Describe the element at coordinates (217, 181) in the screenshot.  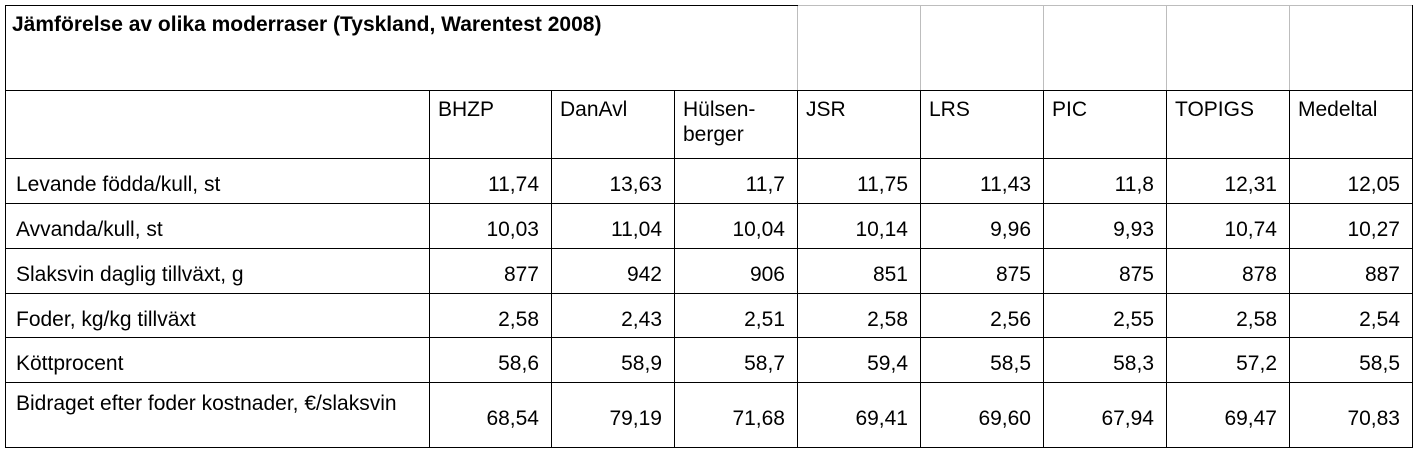
I see `row-label: Levande födda/kull, st` at that location.